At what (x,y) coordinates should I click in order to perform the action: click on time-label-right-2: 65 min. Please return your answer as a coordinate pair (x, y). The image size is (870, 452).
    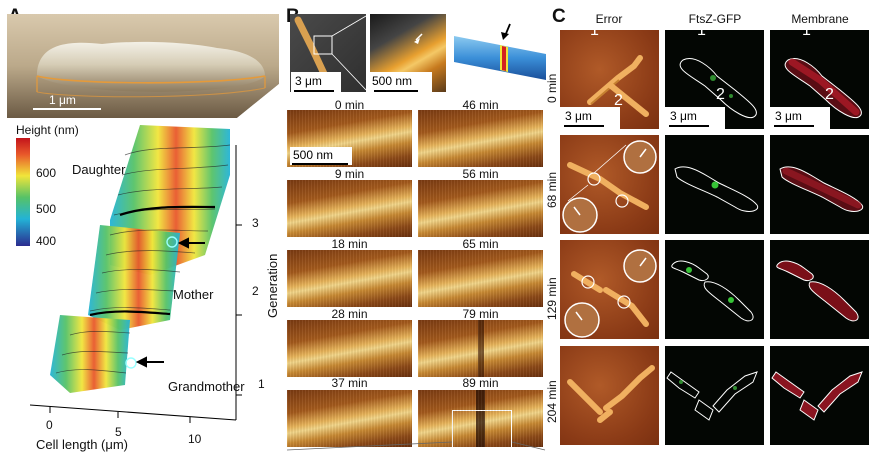
    Looking at the image, I should click on (480, 244).